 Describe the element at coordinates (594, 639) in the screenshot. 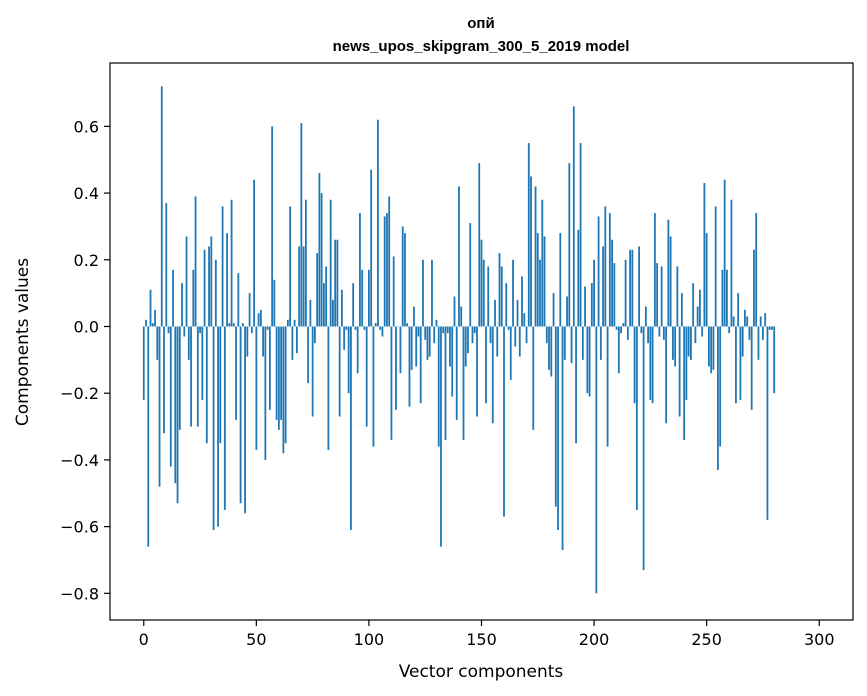

I see `x-tick-label: 200` at that location.